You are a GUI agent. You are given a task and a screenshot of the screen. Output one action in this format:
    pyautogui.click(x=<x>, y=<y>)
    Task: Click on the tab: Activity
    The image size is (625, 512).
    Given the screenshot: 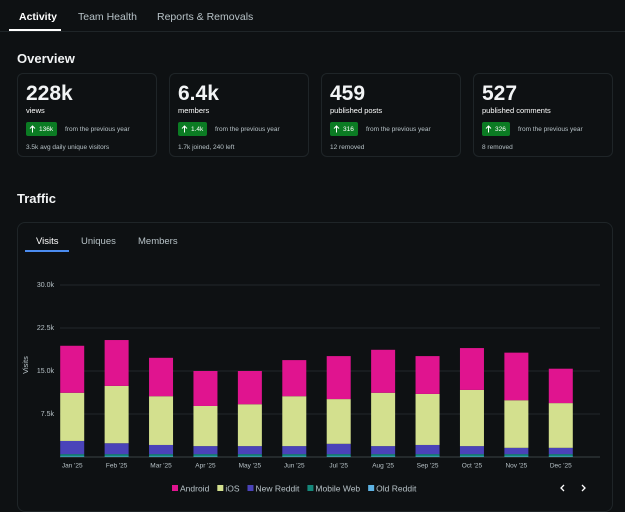 What is the action you would take?
    pyautogui.click(x=38, y=17)
    